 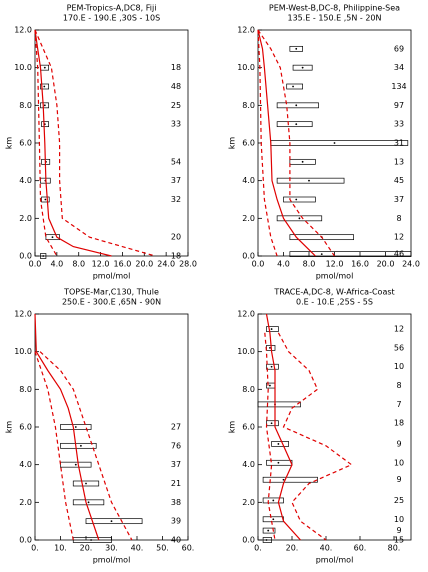 What do you see at coordinates (258, 548) in the screenshot?
I see `x-tick-label: 0.` at bounding box center [258, 548].